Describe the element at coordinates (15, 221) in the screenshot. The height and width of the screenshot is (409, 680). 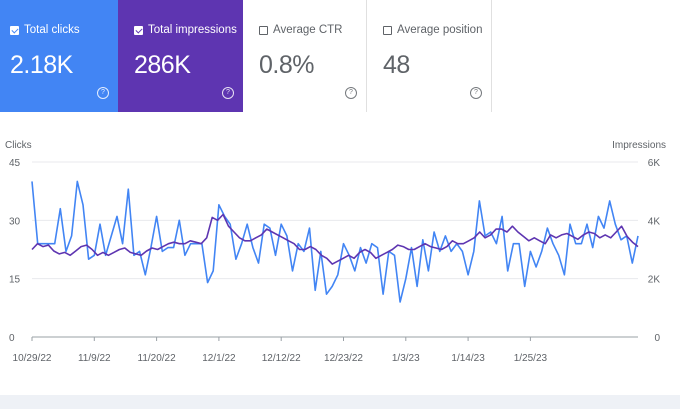
I see `left-tick-label: 30` at that location.